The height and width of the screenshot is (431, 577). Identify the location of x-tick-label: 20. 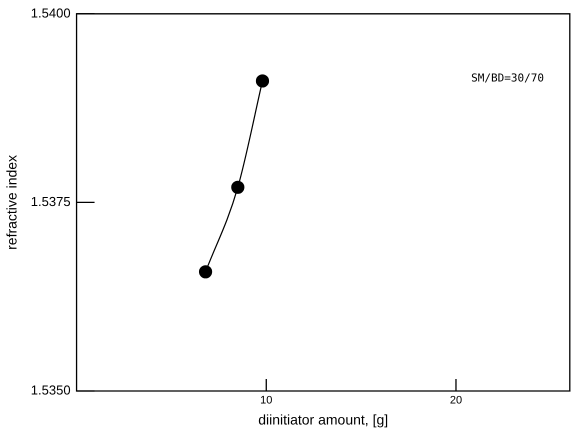
(456, 400).